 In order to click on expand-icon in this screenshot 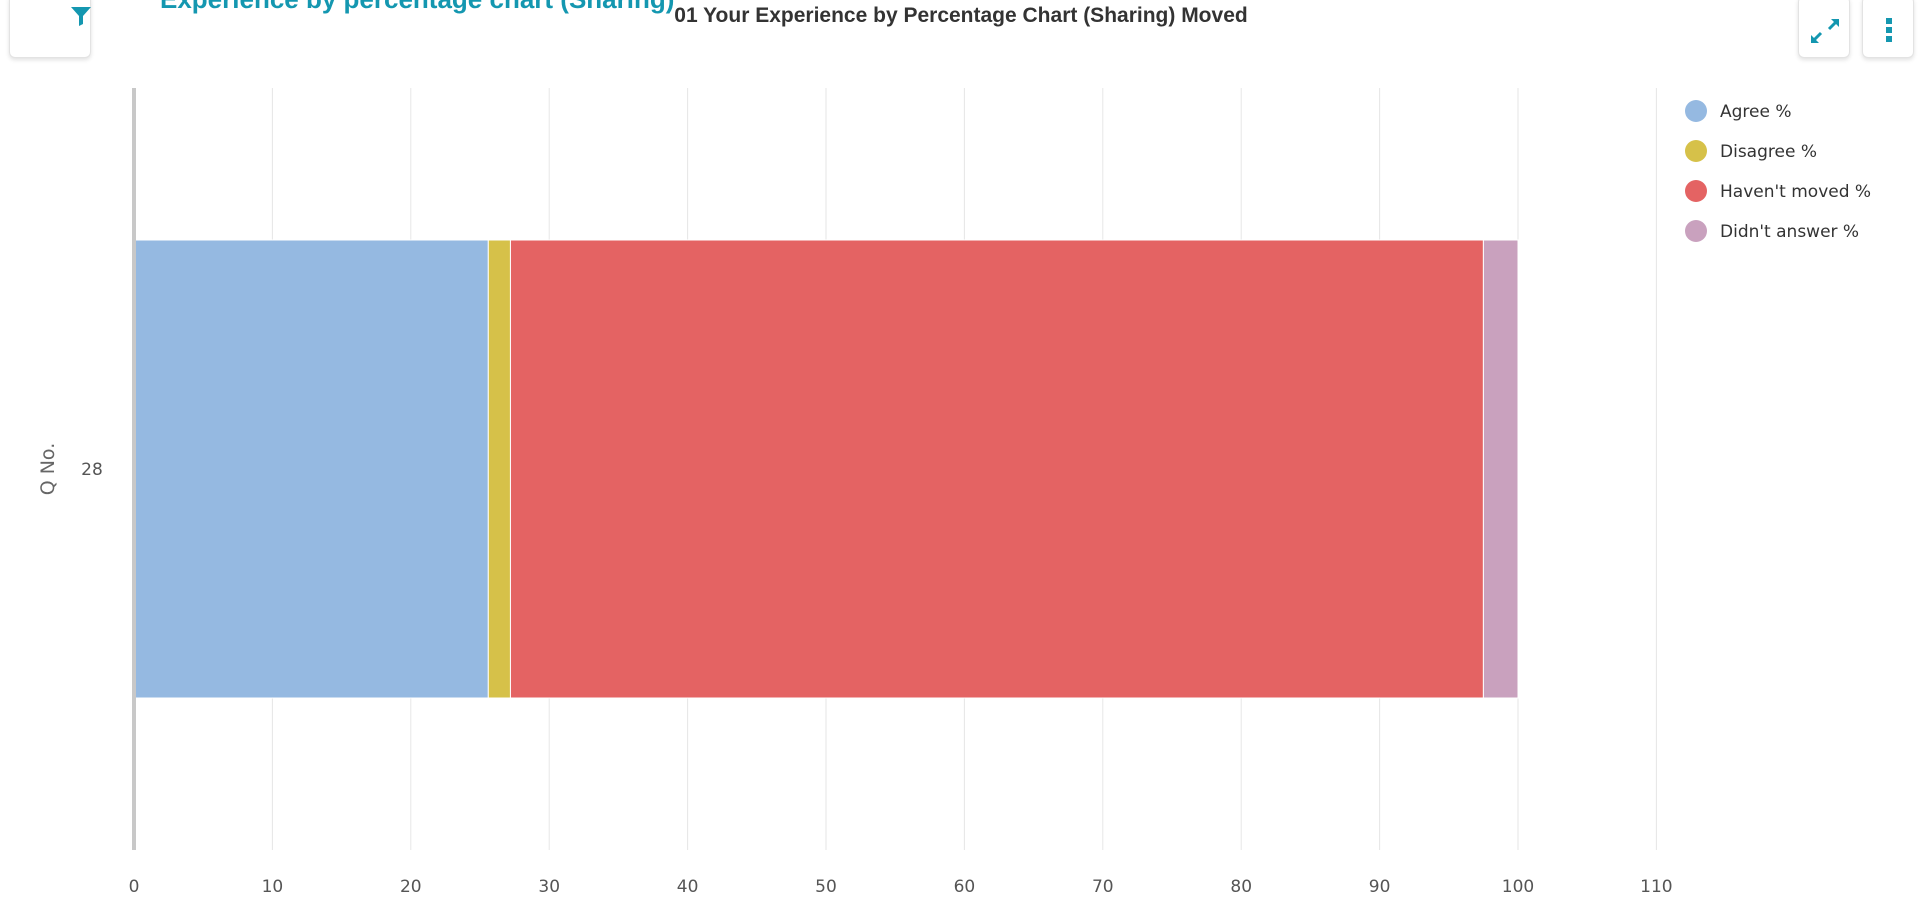, I will do `click(1825, 31)`.